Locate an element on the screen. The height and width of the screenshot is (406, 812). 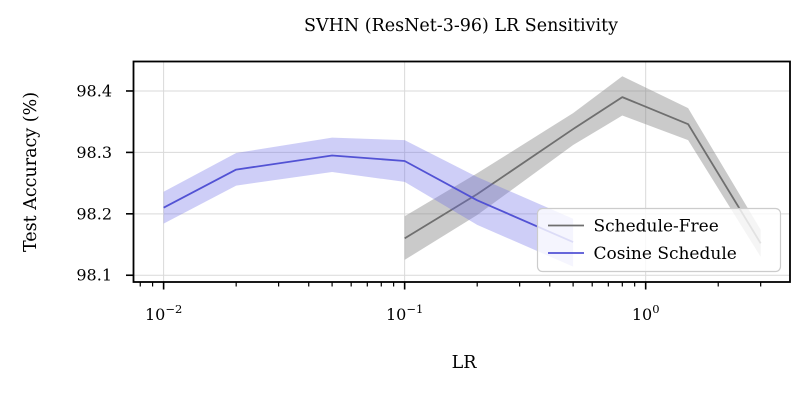
legend: Schedule-Free Cosine Schedule is located at coordinates (659, 240).